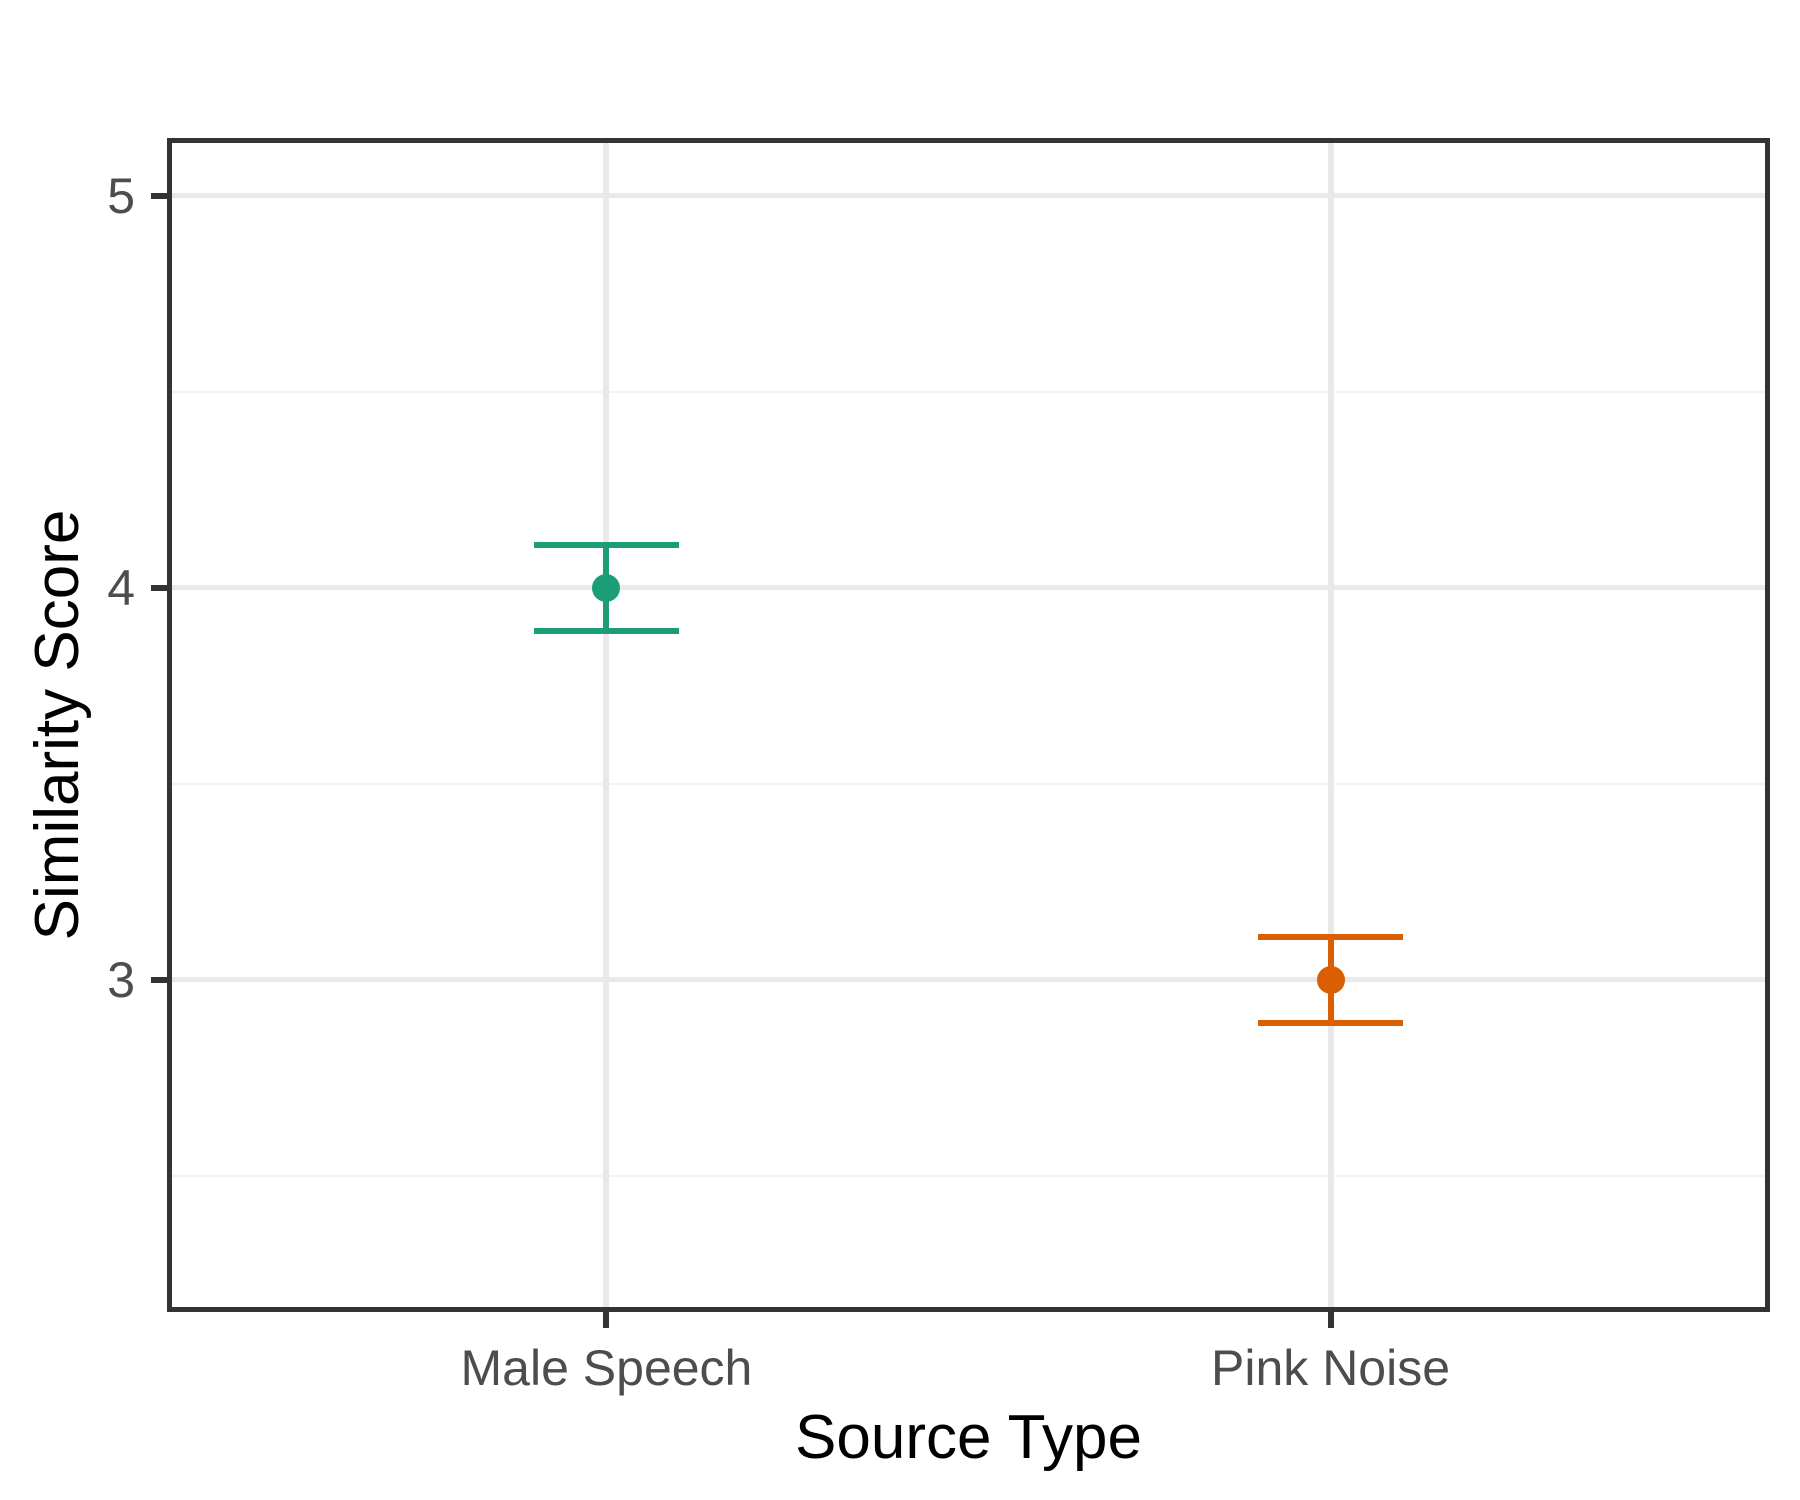 The height and width of the screenshot is (1500, 1800). Describe the element at coordinates (1330, 725) in the screenshot. I see `major-gridline-x-pink-noise` at that location.